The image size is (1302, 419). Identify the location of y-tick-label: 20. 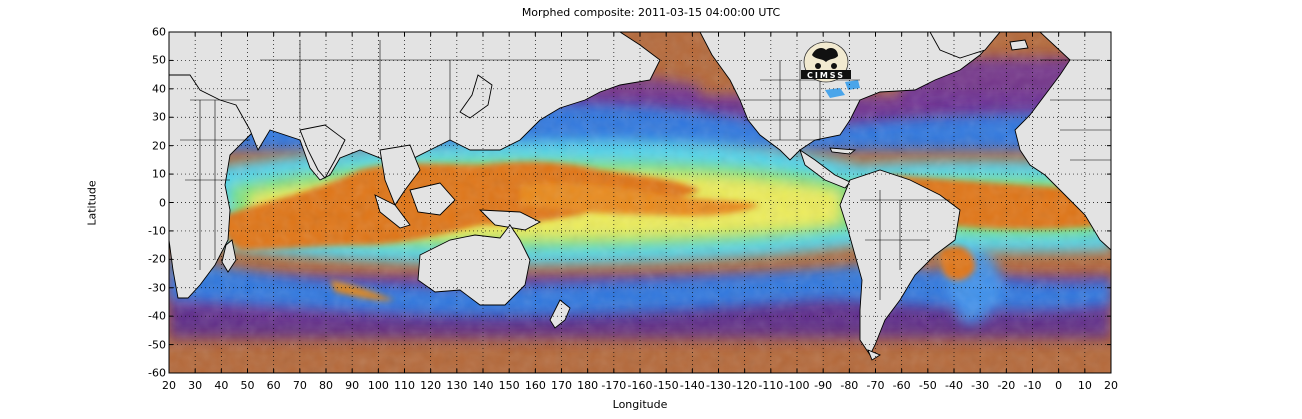
(159, 146).